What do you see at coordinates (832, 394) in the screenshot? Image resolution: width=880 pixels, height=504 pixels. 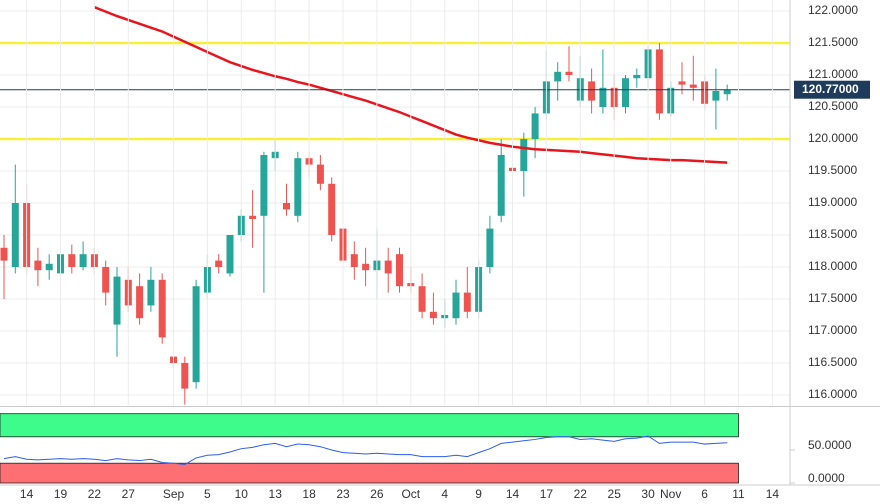 I see `y-tick-label: 116.0000` at bounding box center [832, 394].